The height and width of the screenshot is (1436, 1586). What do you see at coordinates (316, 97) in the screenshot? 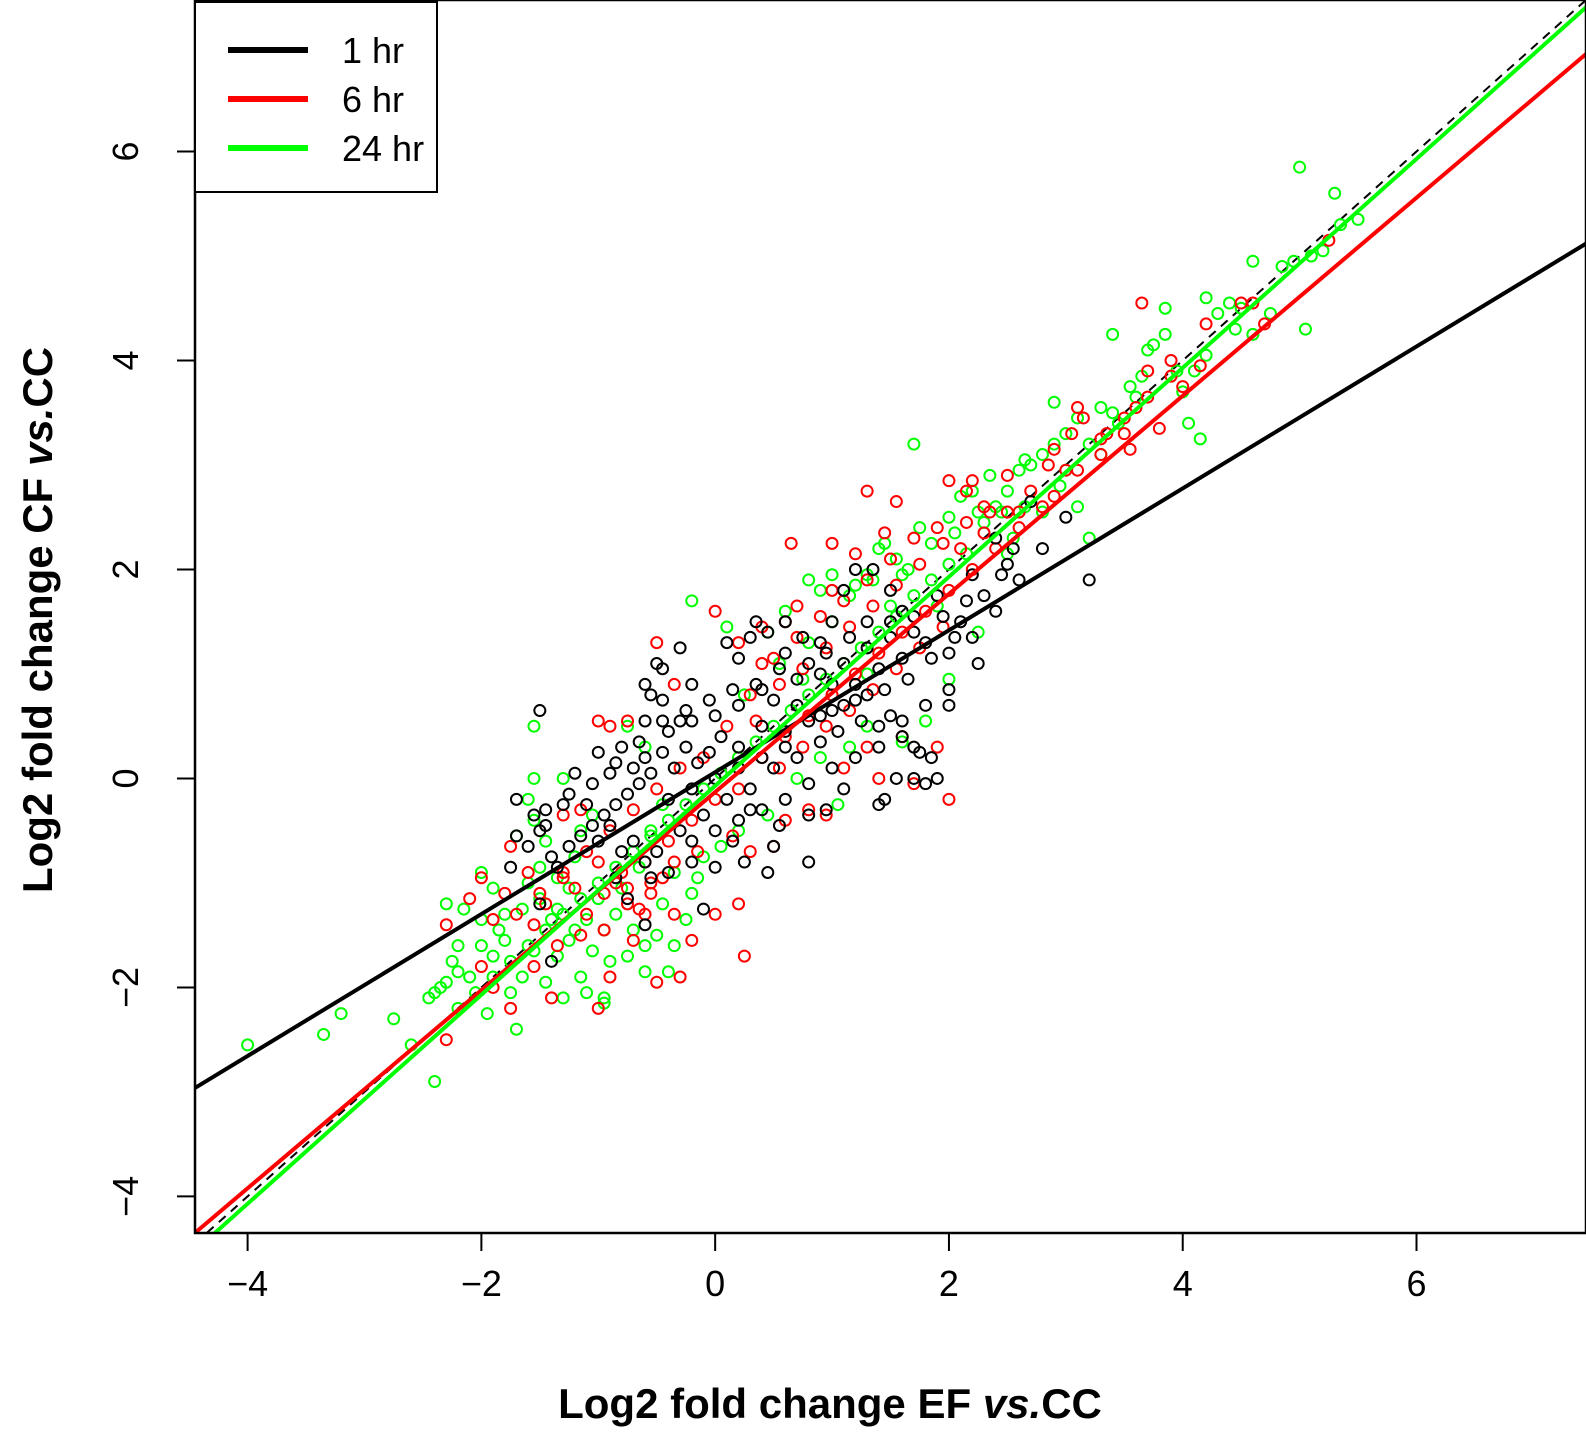
I see `legend: 1 hr 6 hr 24 hr` at bounding box center [316, 97].